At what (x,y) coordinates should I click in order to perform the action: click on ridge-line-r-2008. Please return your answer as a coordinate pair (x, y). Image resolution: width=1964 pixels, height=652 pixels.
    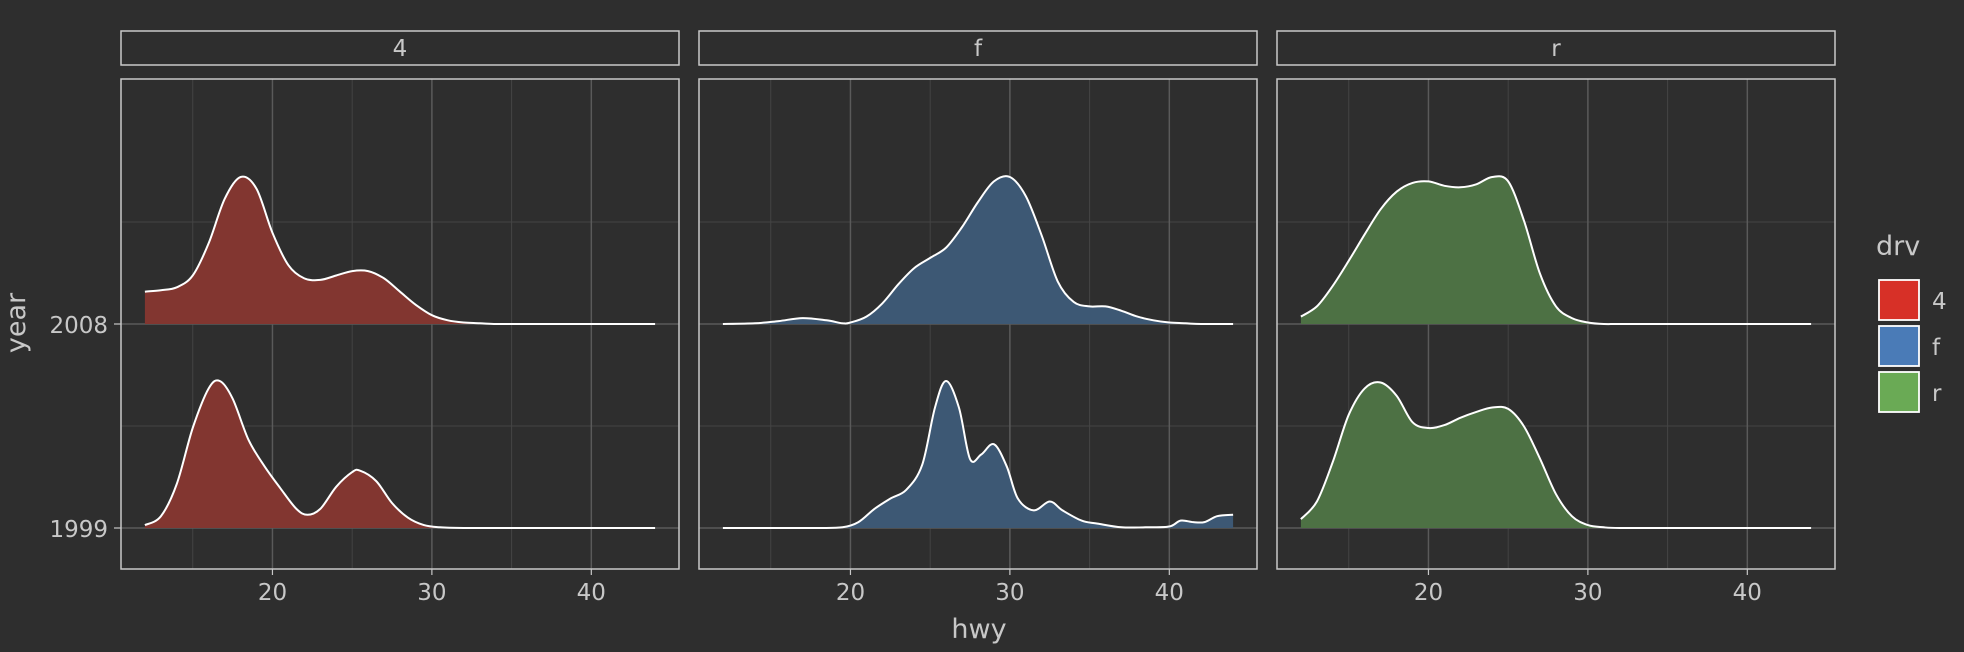
    Looking at the image, I should click on (1556, 250).